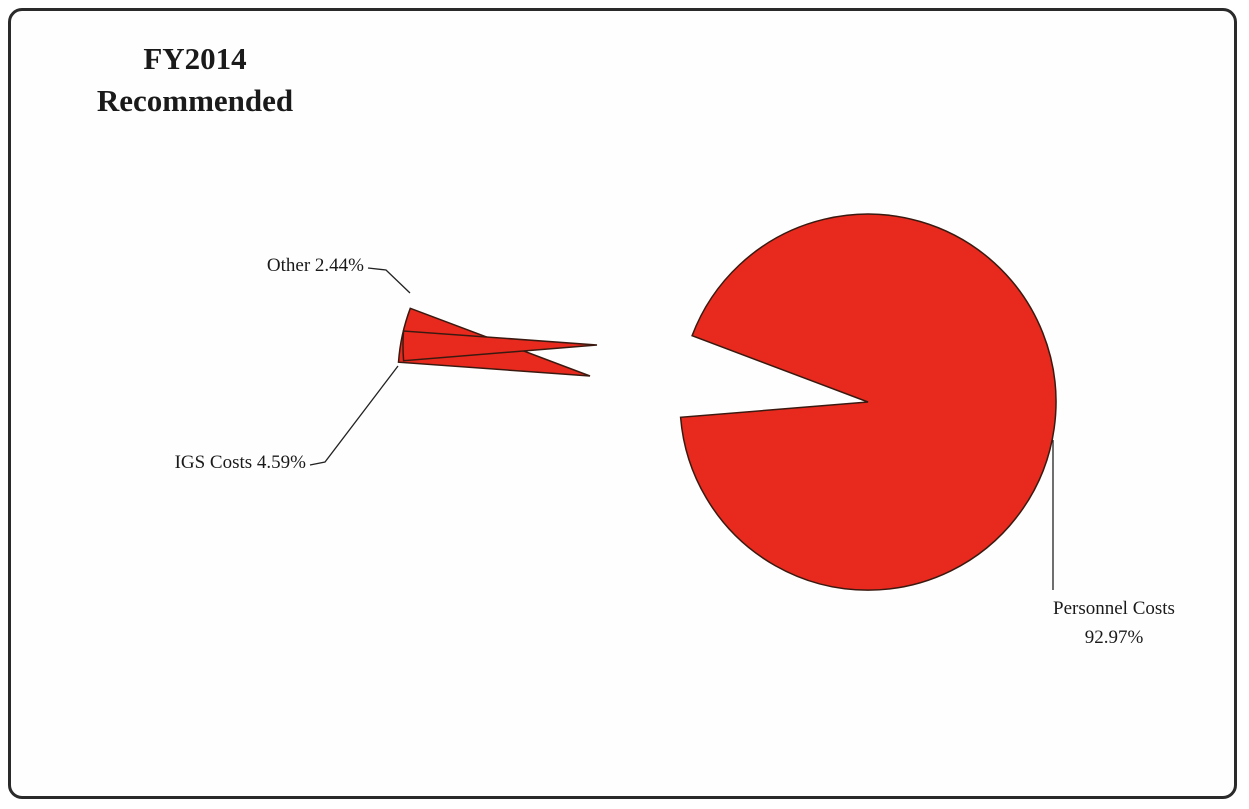  I want to click on label-personnel-costs-name: Personnel Costs, so click(1114, 608).